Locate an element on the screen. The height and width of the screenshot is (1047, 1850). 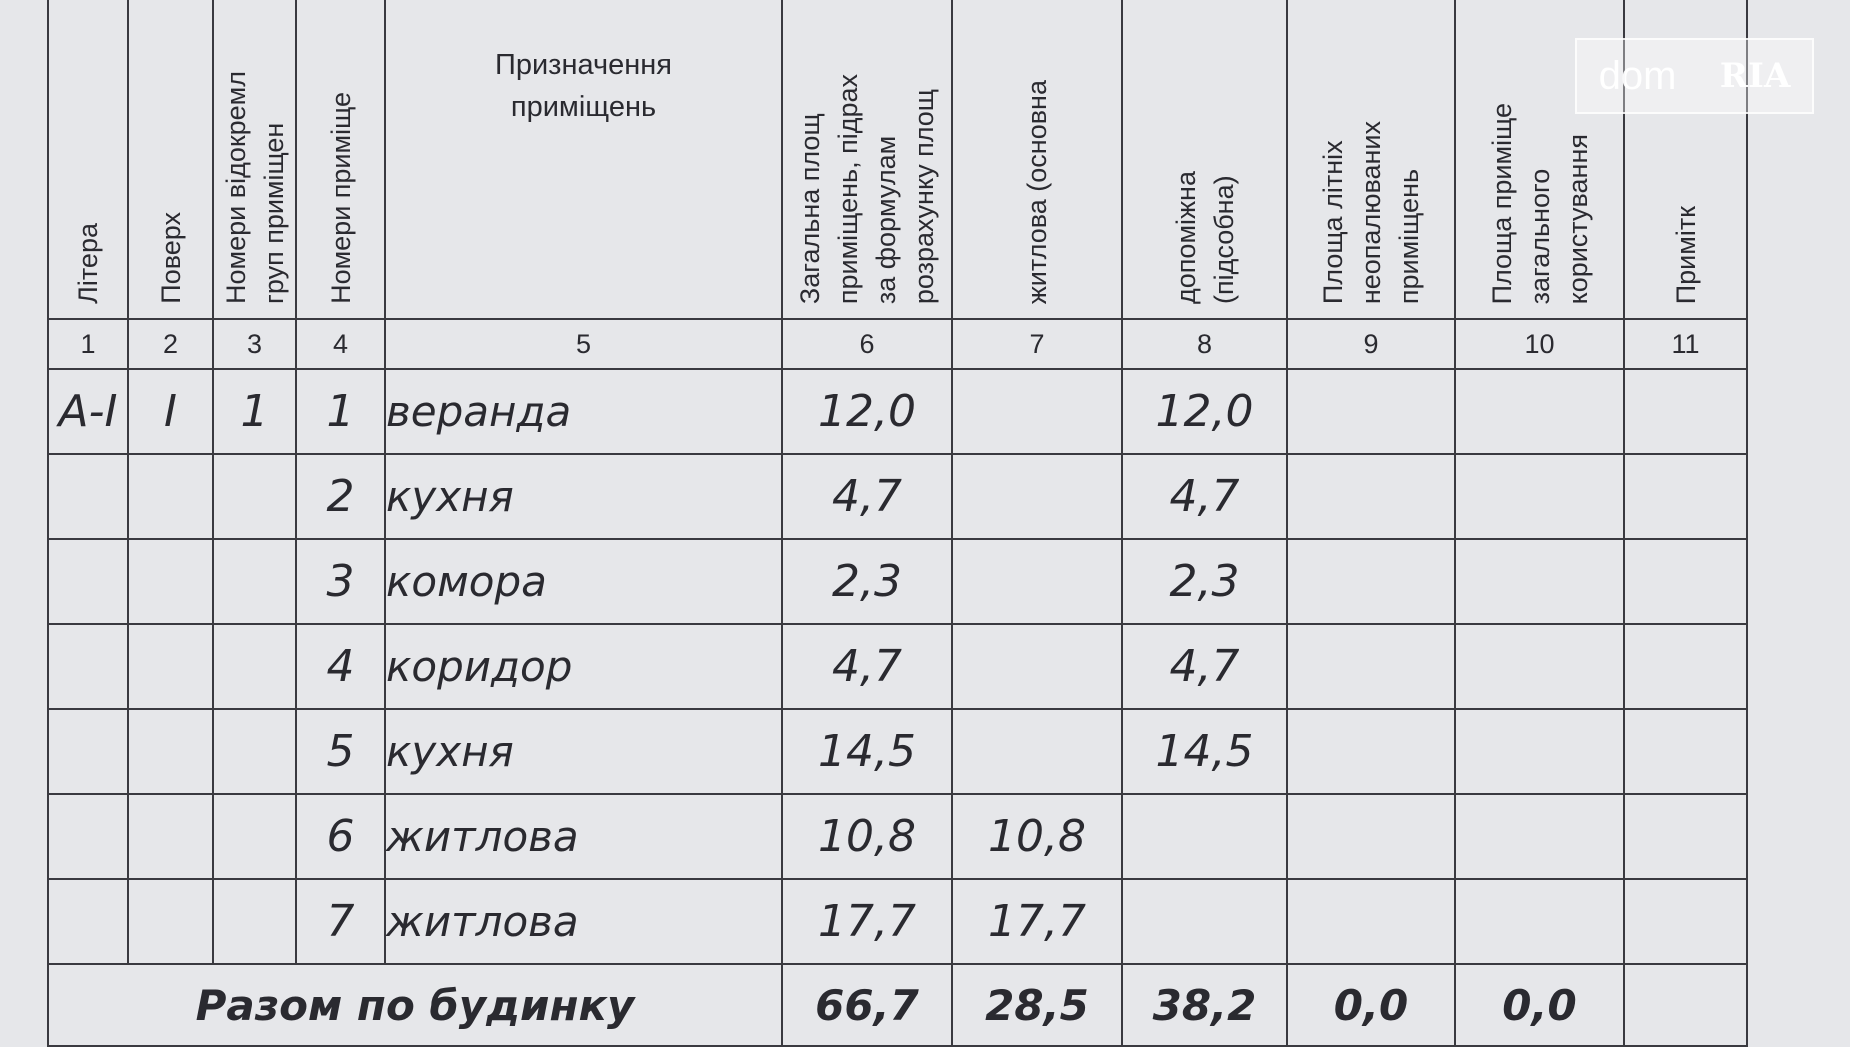
column-number: 5 is located at coordinates (583, 344).